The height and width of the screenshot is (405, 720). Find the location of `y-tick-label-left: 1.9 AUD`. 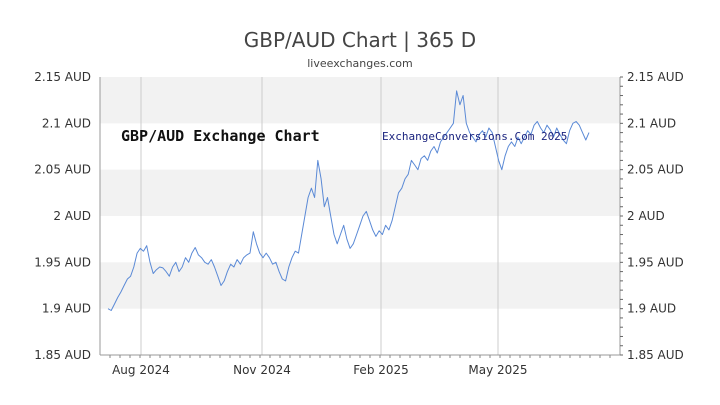

y-tick-label-left: 1.9 AUD is located at coordinates (66, 309).